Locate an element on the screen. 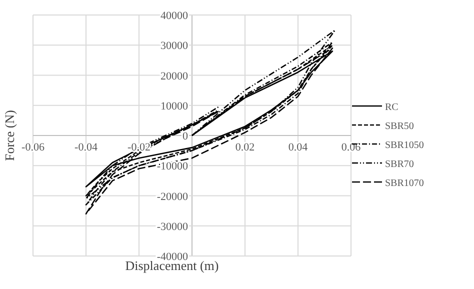 This screenshot has height=289, width=474. y-tick-label: -40000 is located at coordinates (172, 257).